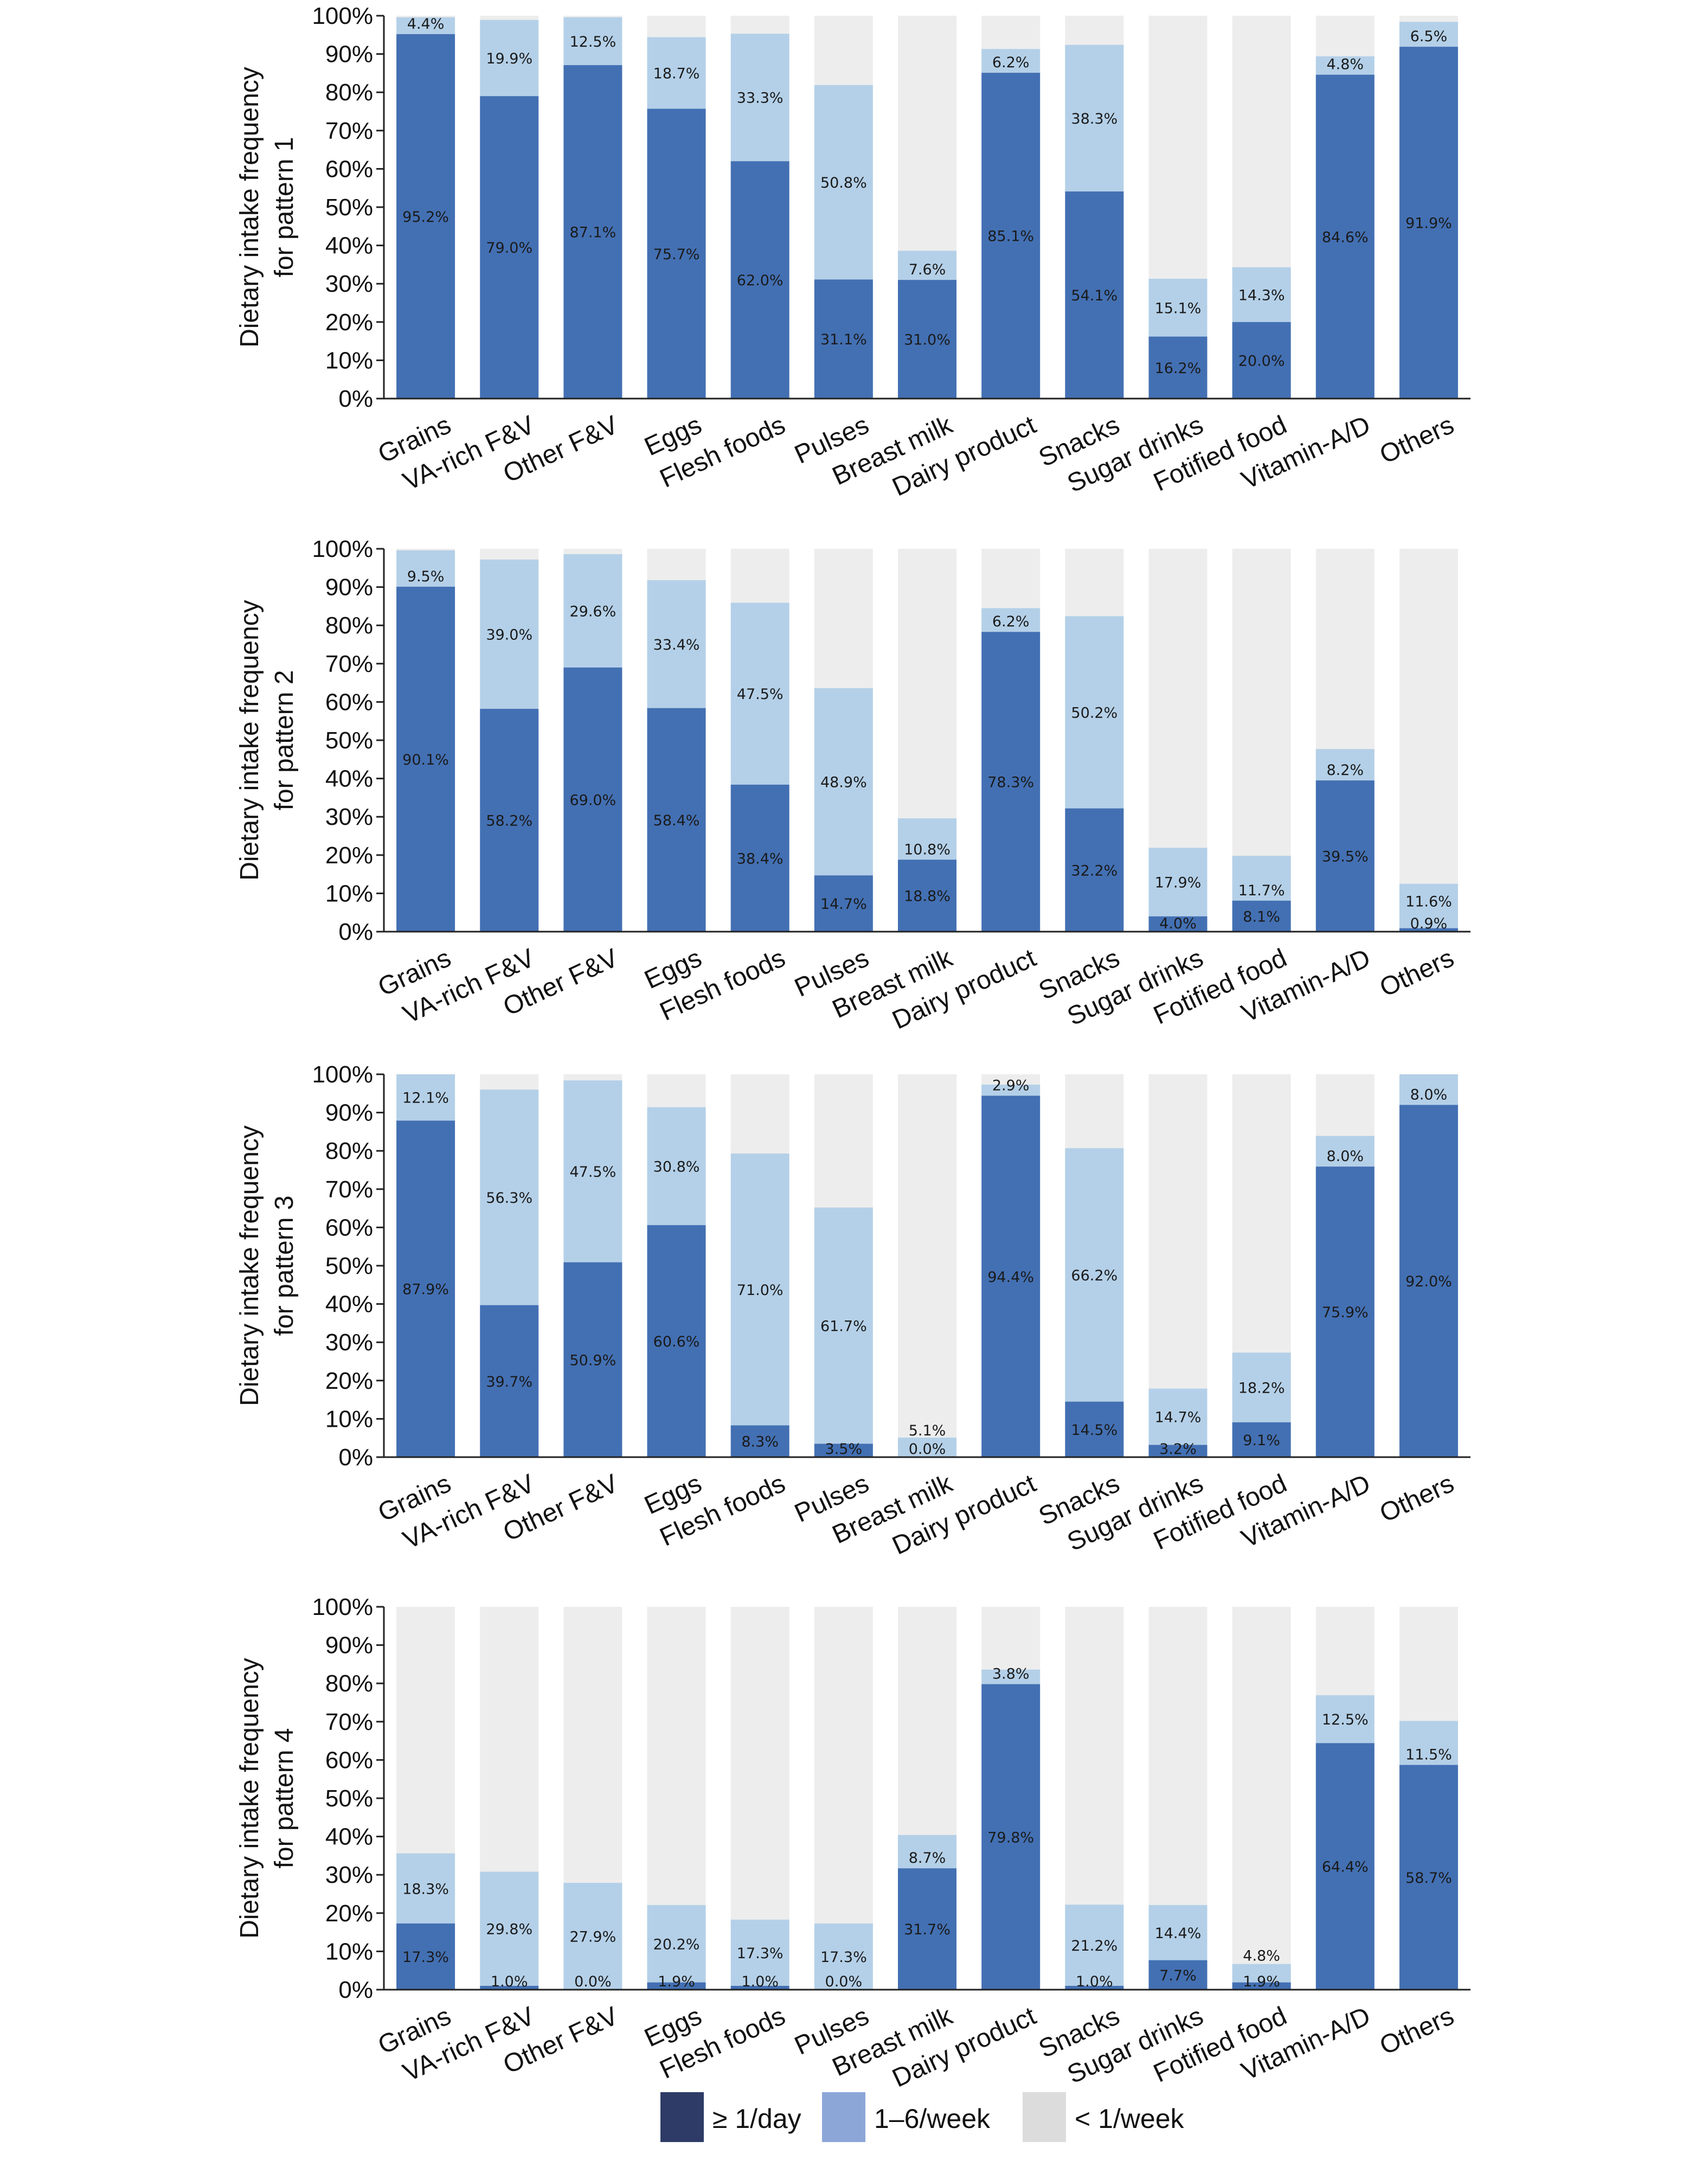  I want to click on data-label-daily: 95.2%, so click(425, 217).